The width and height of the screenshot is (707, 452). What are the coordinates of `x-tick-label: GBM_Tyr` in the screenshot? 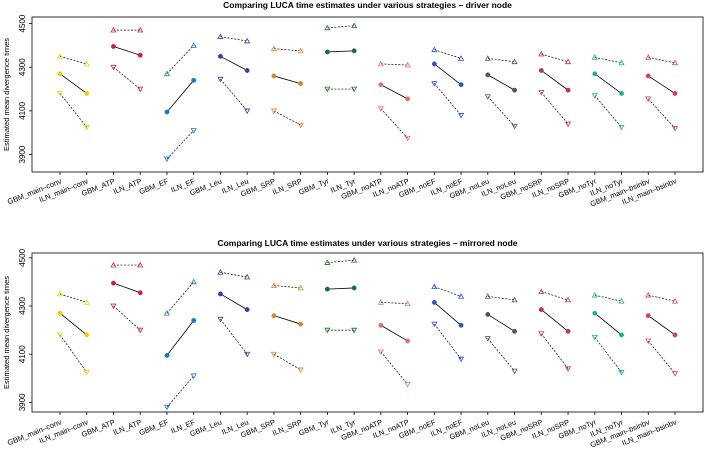 It's located at (313, 186).